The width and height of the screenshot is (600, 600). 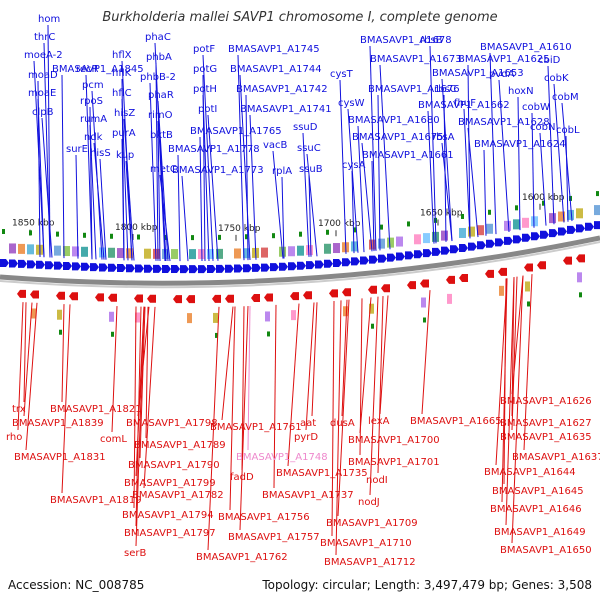 What do you see at coordinates (87, 69) in the screenshot?
I see `forward-gene-label: recR` at bounding box center [87, 69].